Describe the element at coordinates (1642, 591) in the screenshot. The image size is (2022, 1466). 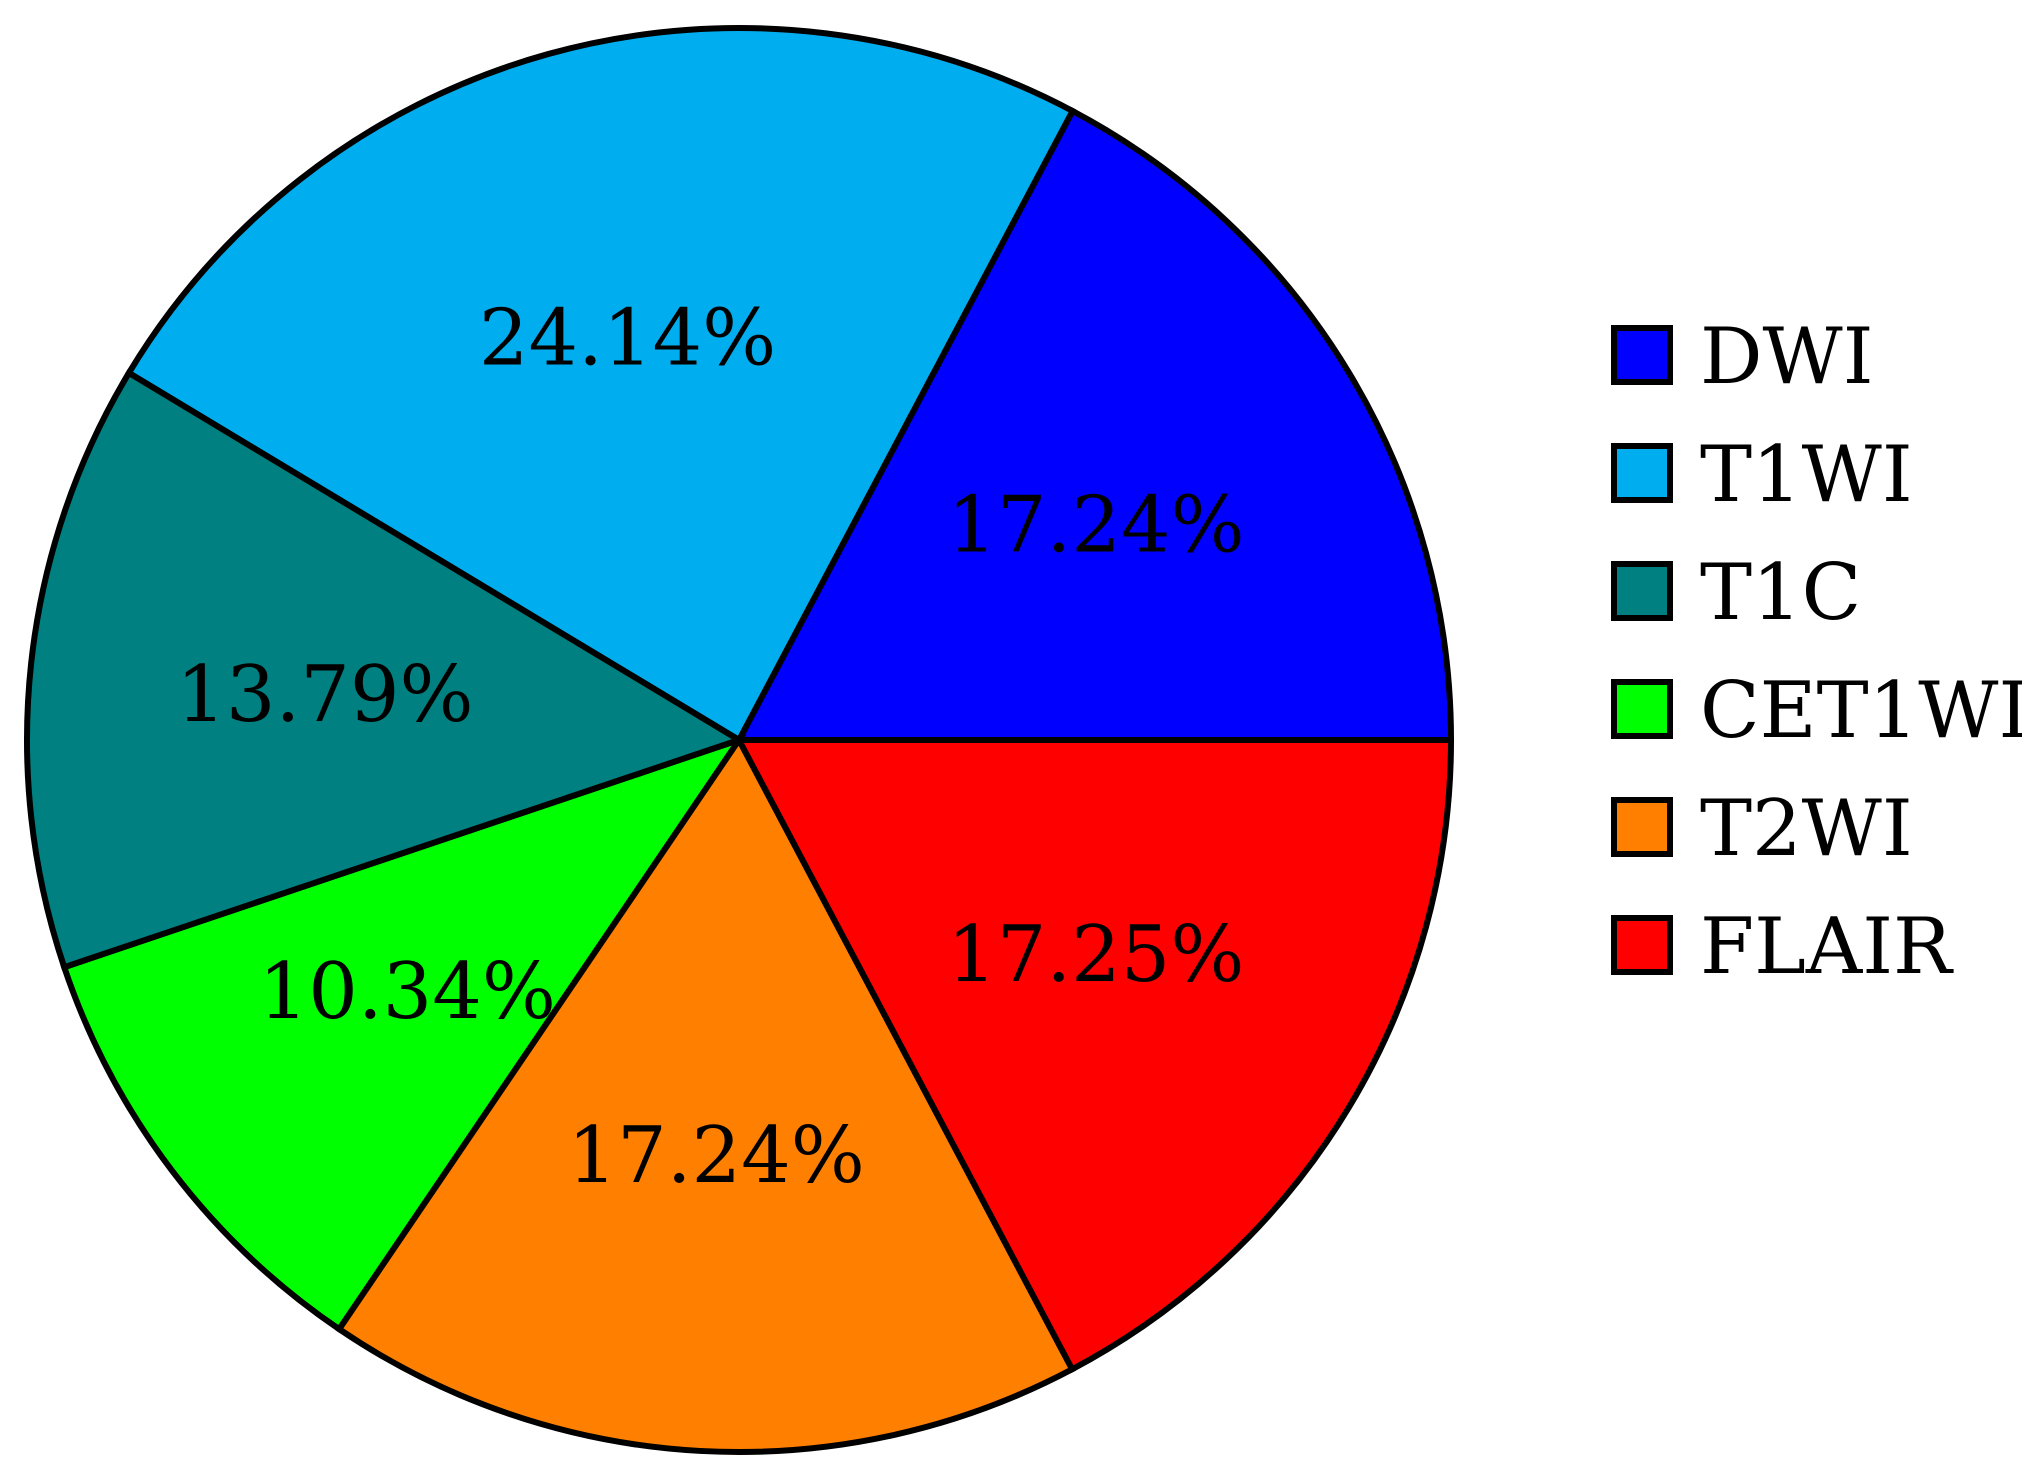
I see `legend-swatch-t1c` at that location.